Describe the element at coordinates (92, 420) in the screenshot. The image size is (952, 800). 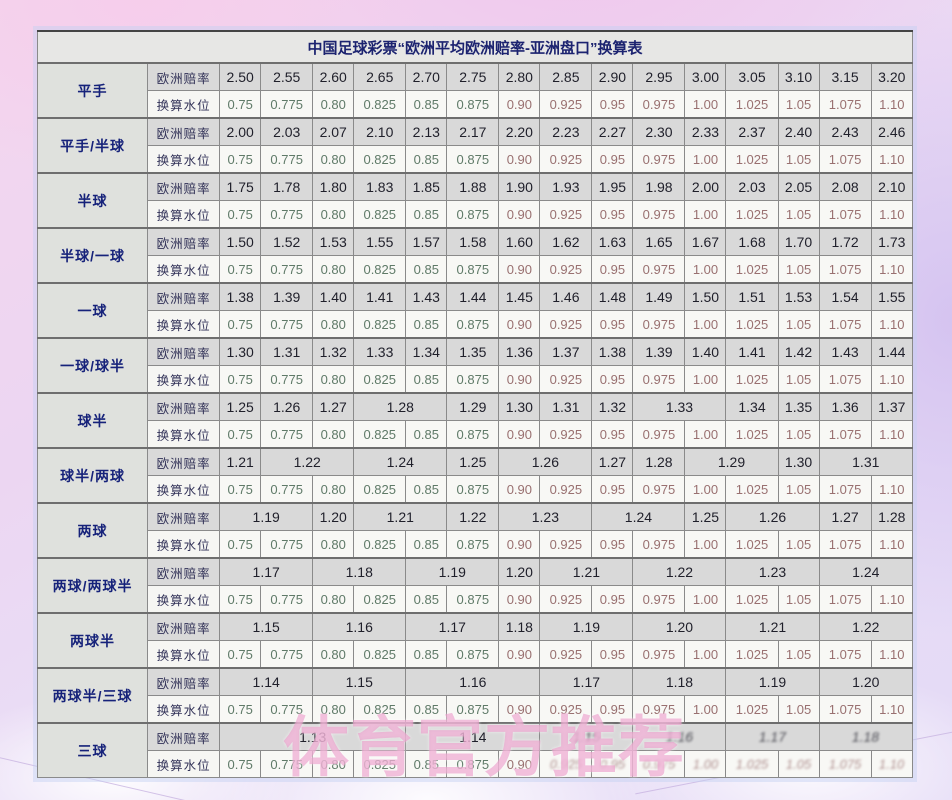
I see `row-label-cell-text: 球半` at that location.